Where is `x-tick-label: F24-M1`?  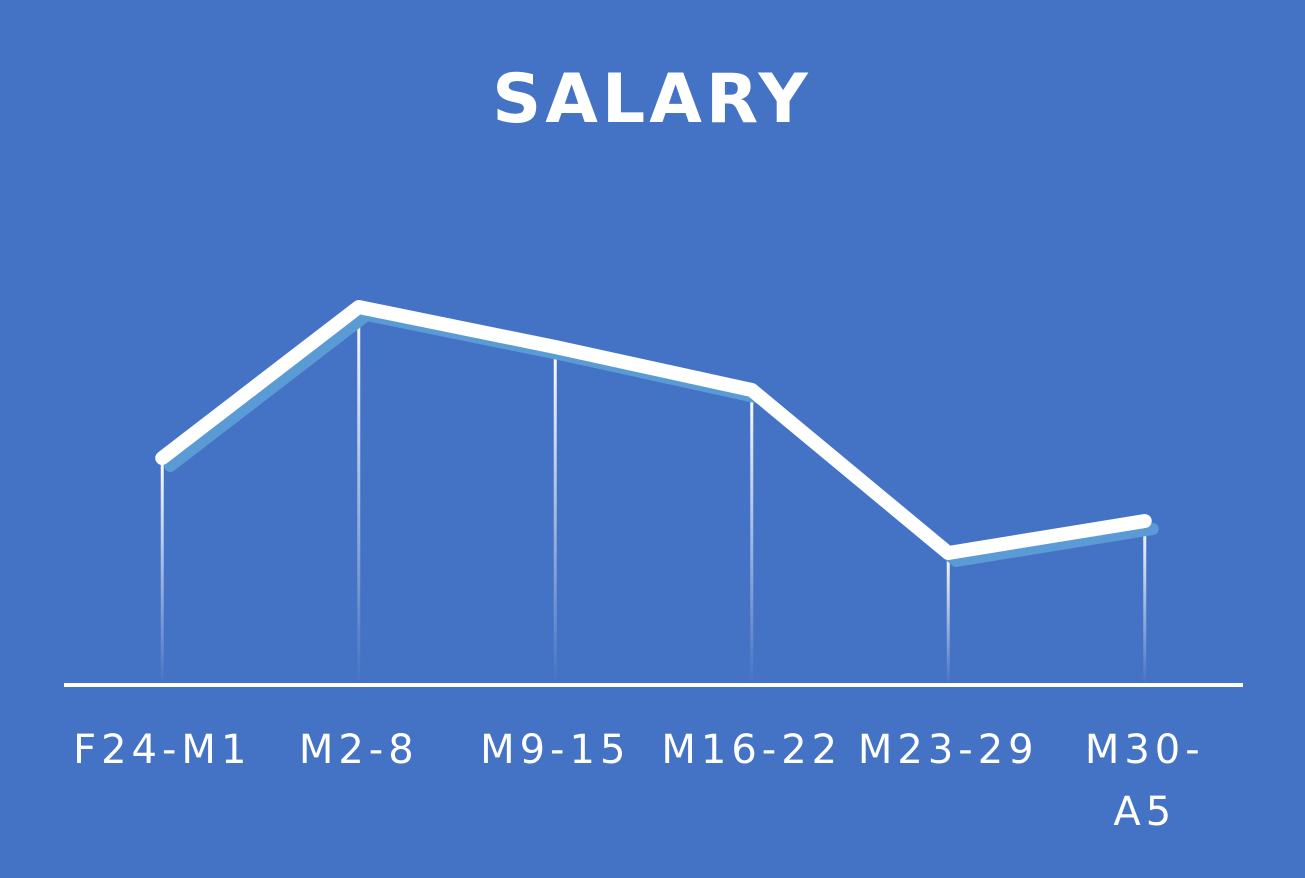 x-tick-label: F24-M1 is located at coordinates (162, 750).